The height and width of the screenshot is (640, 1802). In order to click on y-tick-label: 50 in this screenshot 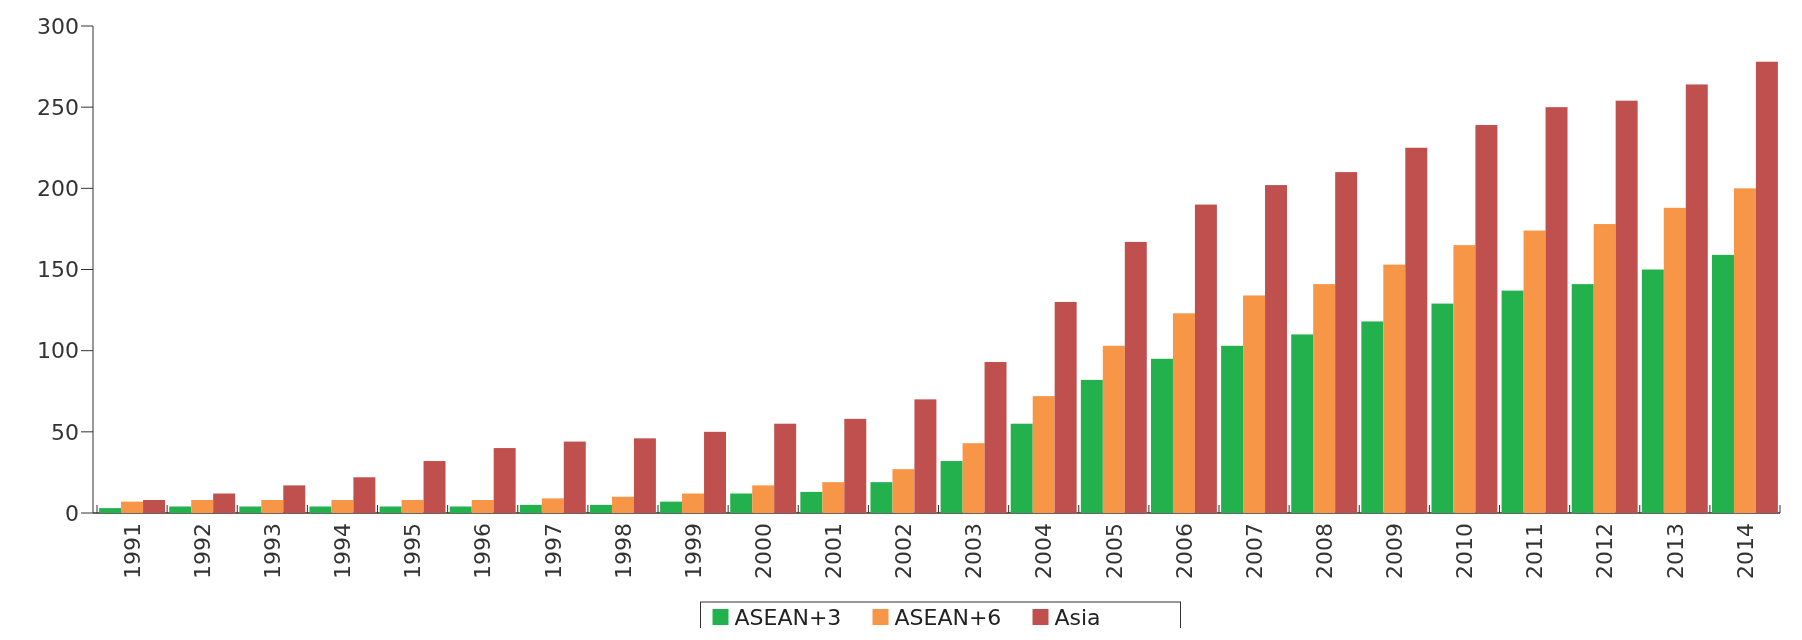, I will do `click(65, 432)`.